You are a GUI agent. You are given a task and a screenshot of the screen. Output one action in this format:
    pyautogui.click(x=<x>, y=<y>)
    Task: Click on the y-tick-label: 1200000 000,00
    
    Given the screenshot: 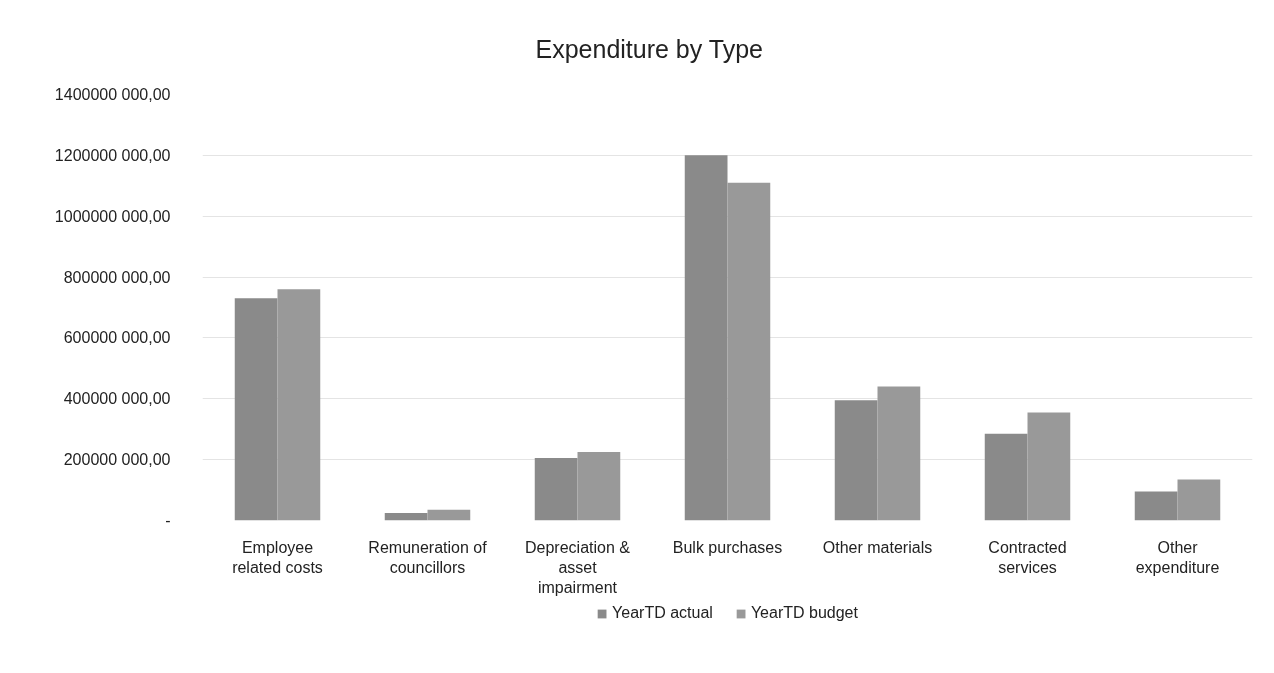 What is the action you would take?
    pyautogui.click(x=112, y=155)
    